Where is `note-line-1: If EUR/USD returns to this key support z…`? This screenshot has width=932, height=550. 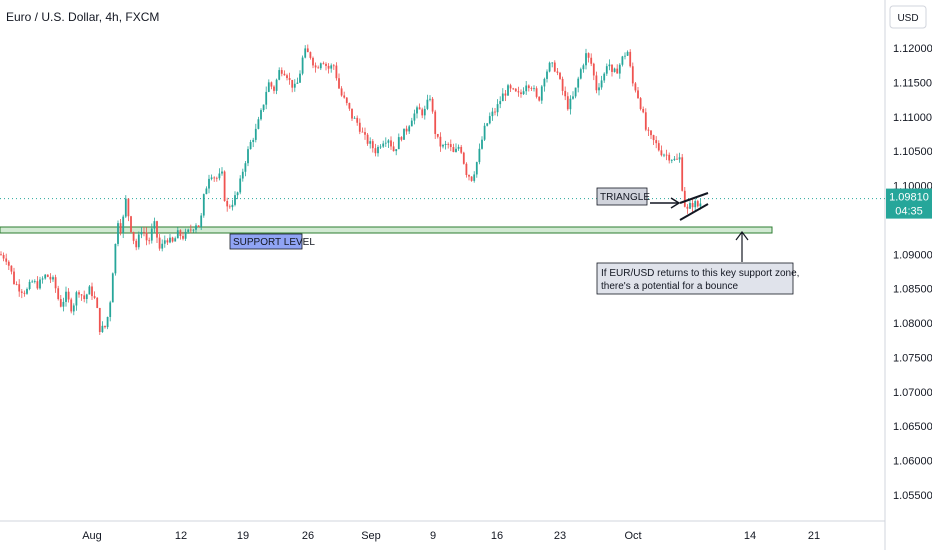
note-line-1: If EUR/USD returns to this key support z… is located at coordinates (700, 273).